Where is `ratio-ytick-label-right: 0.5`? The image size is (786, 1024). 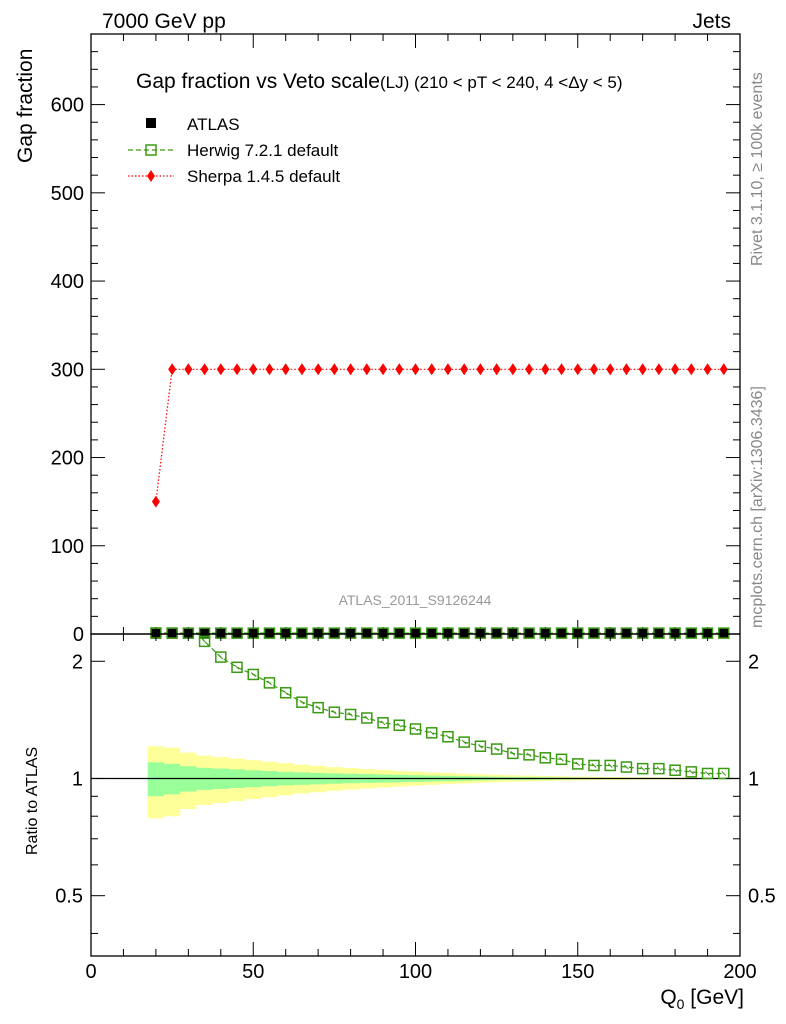
ratio-ytick-label-right: 0.5 is located at coordinates (762, 897).